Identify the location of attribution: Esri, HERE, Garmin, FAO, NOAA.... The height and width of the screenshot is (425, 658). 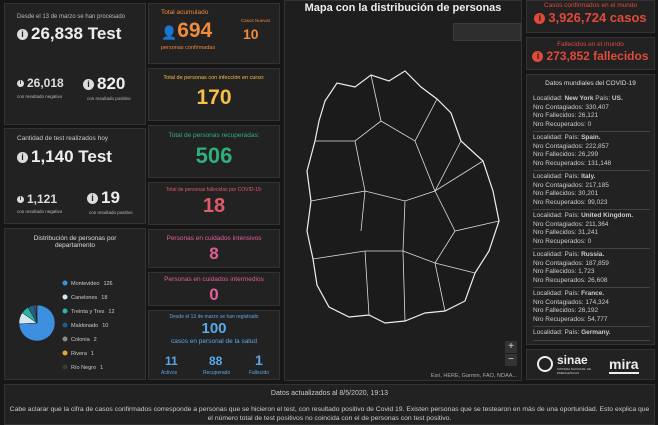
(473, 376).